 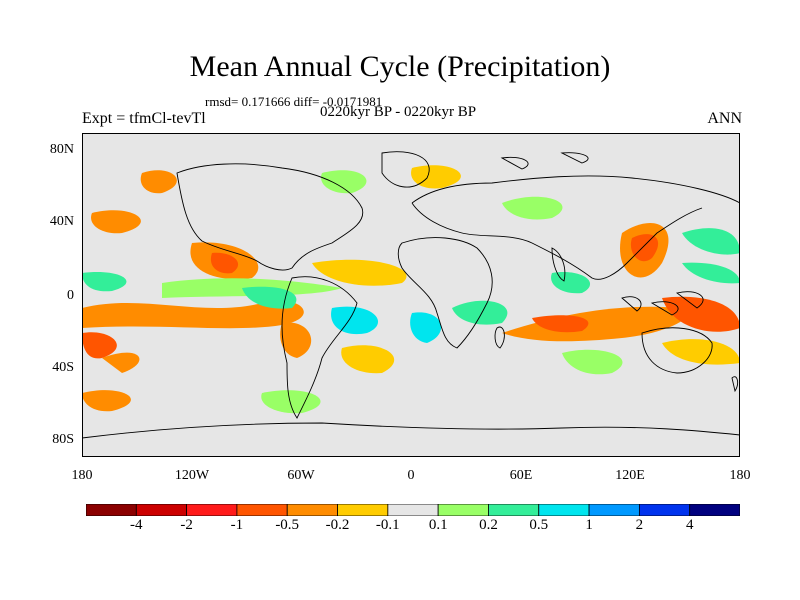 What do you see at coordinates (294, 101) in the screenshot?
I see `stats-text: rmsd= 0.171666 diff= -0.0171981` at bounding box center [294, 101].